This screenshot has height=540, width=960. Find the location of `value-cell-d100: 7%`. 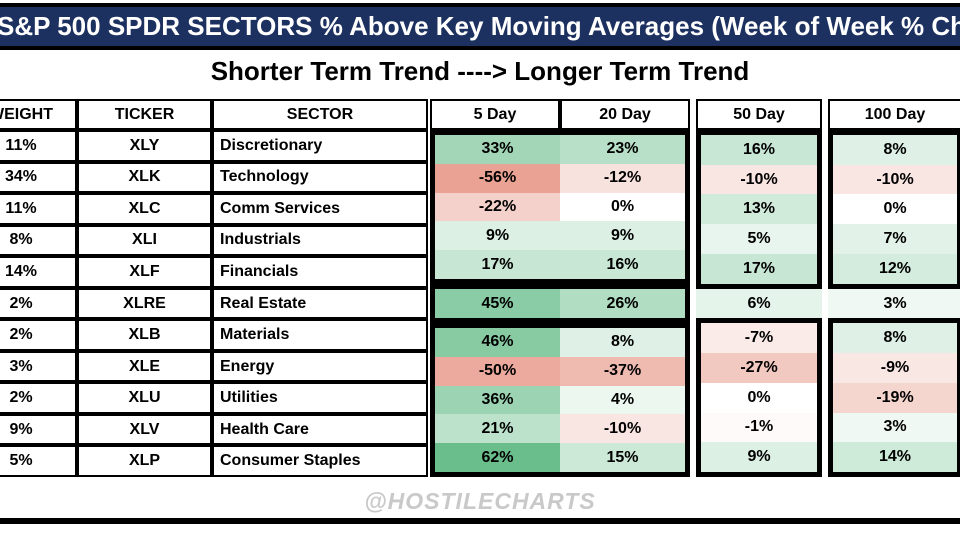

value-cell-d100: 7% is located at coordinates (895, 239).